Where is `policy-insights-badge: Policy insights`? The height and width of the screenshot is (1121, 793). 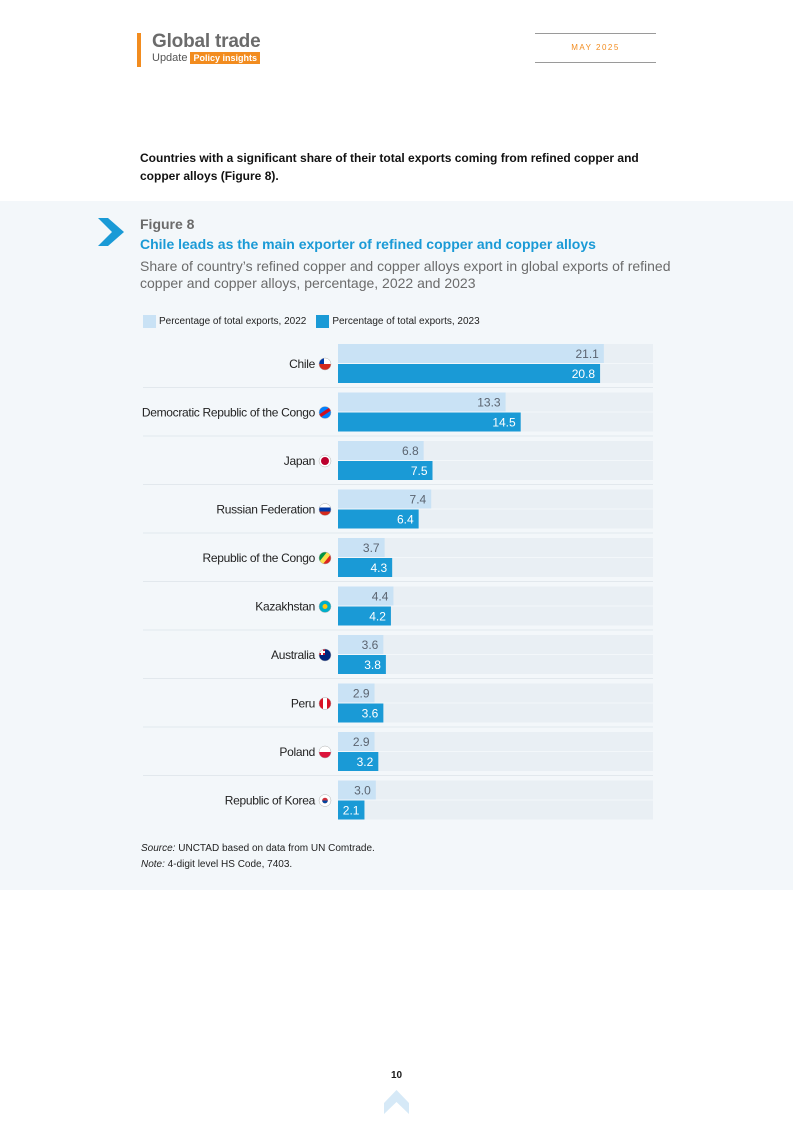 policy-insights-badge: Policy insights is located at coordinates (225, 58).